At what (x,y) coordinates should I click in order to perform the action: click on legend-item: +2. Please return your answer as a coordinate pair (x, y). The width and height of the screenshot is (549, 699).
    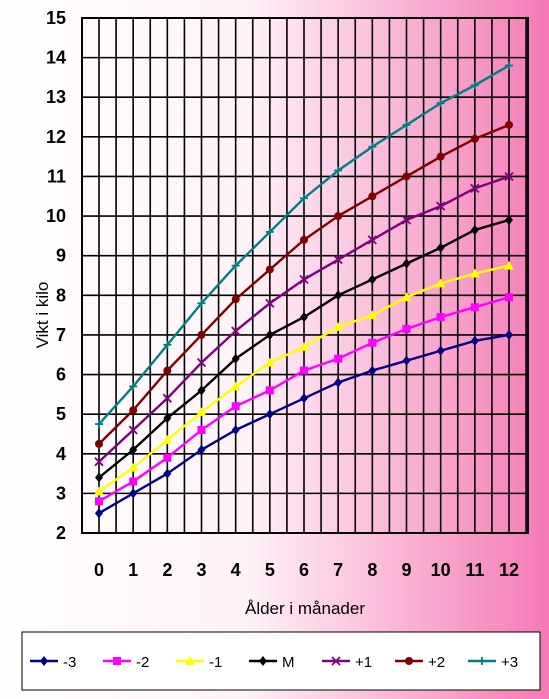
    Looking at the image, I should click on (420, 662).